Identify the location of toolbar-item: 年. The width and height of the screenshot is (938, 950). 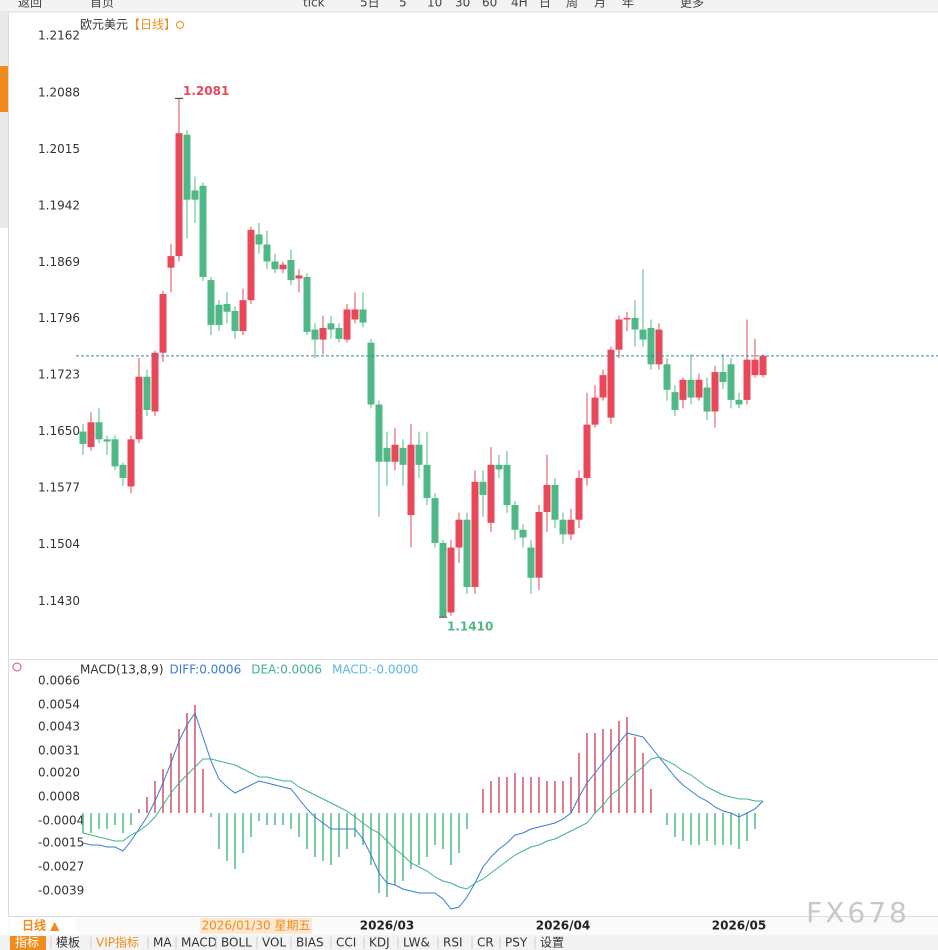
(628, 5).